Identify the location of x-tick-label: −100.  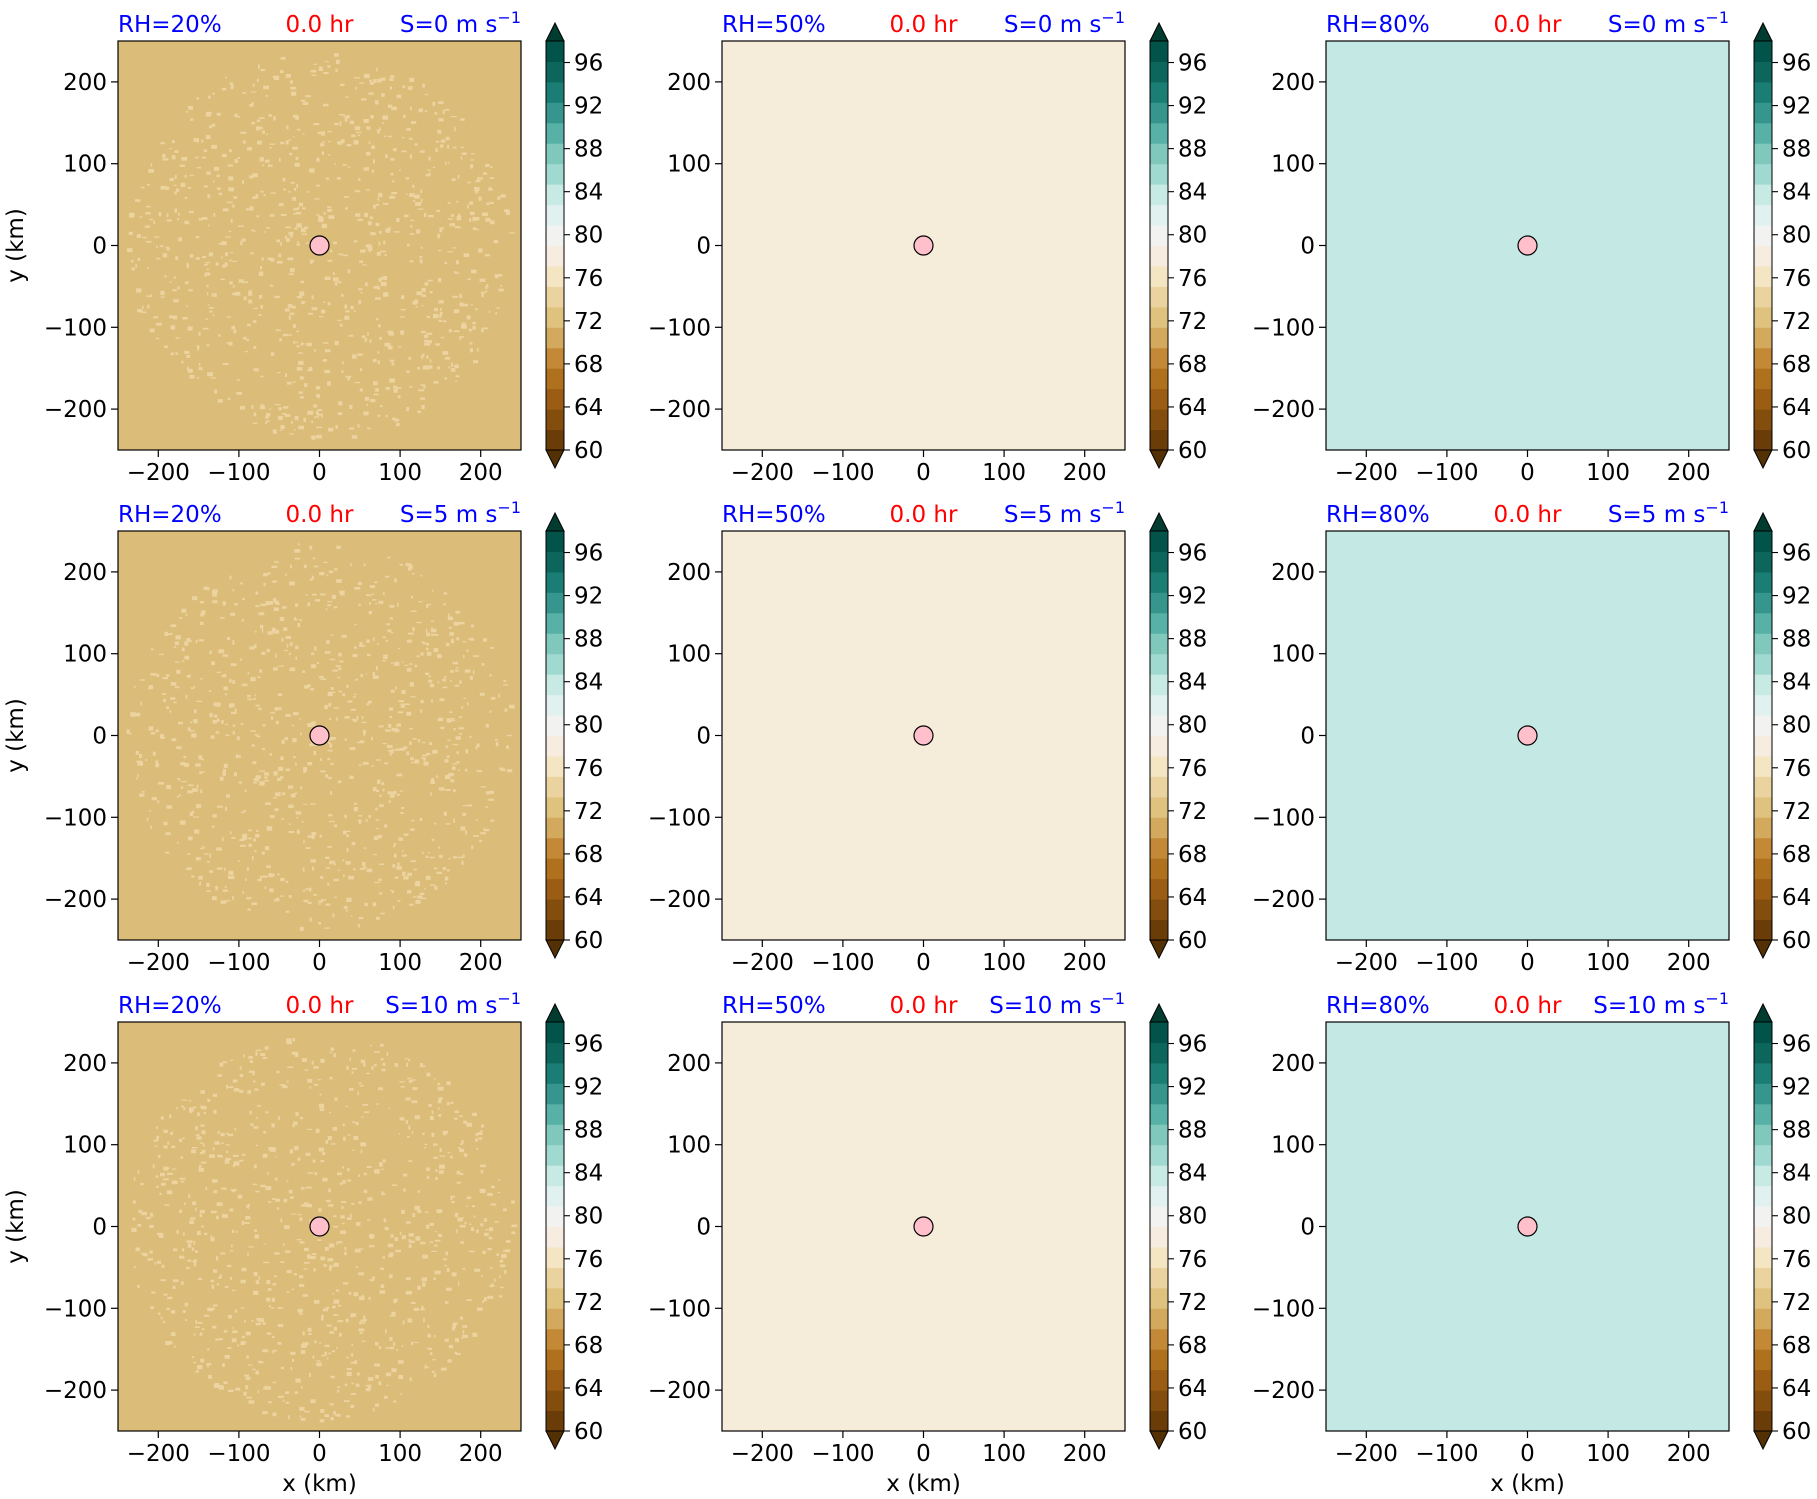
(1446, 963).